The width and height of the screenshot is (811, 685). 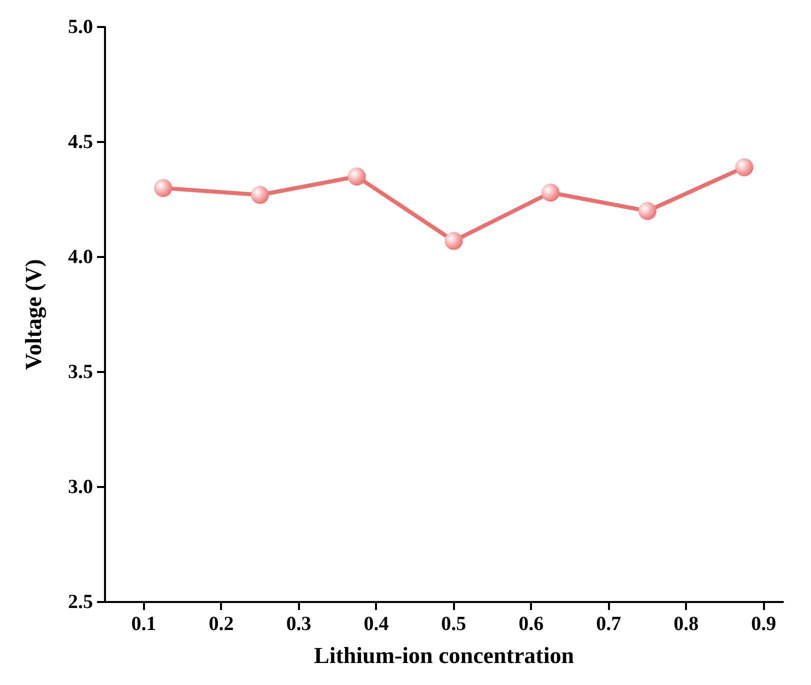 I want to click on x-tick-label: 0.3, so click(x=299, y=624).